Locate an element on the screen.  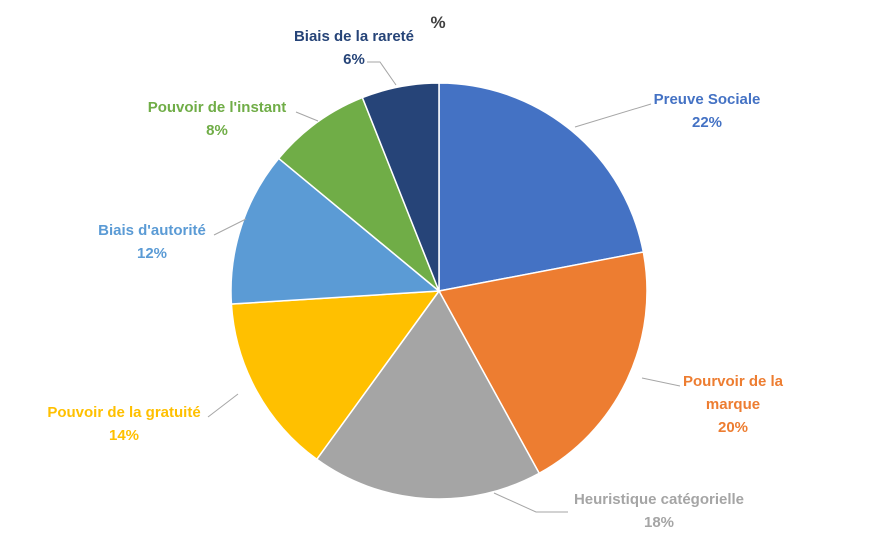
slice-value-label: 12% is located at coordinates (152, 253).